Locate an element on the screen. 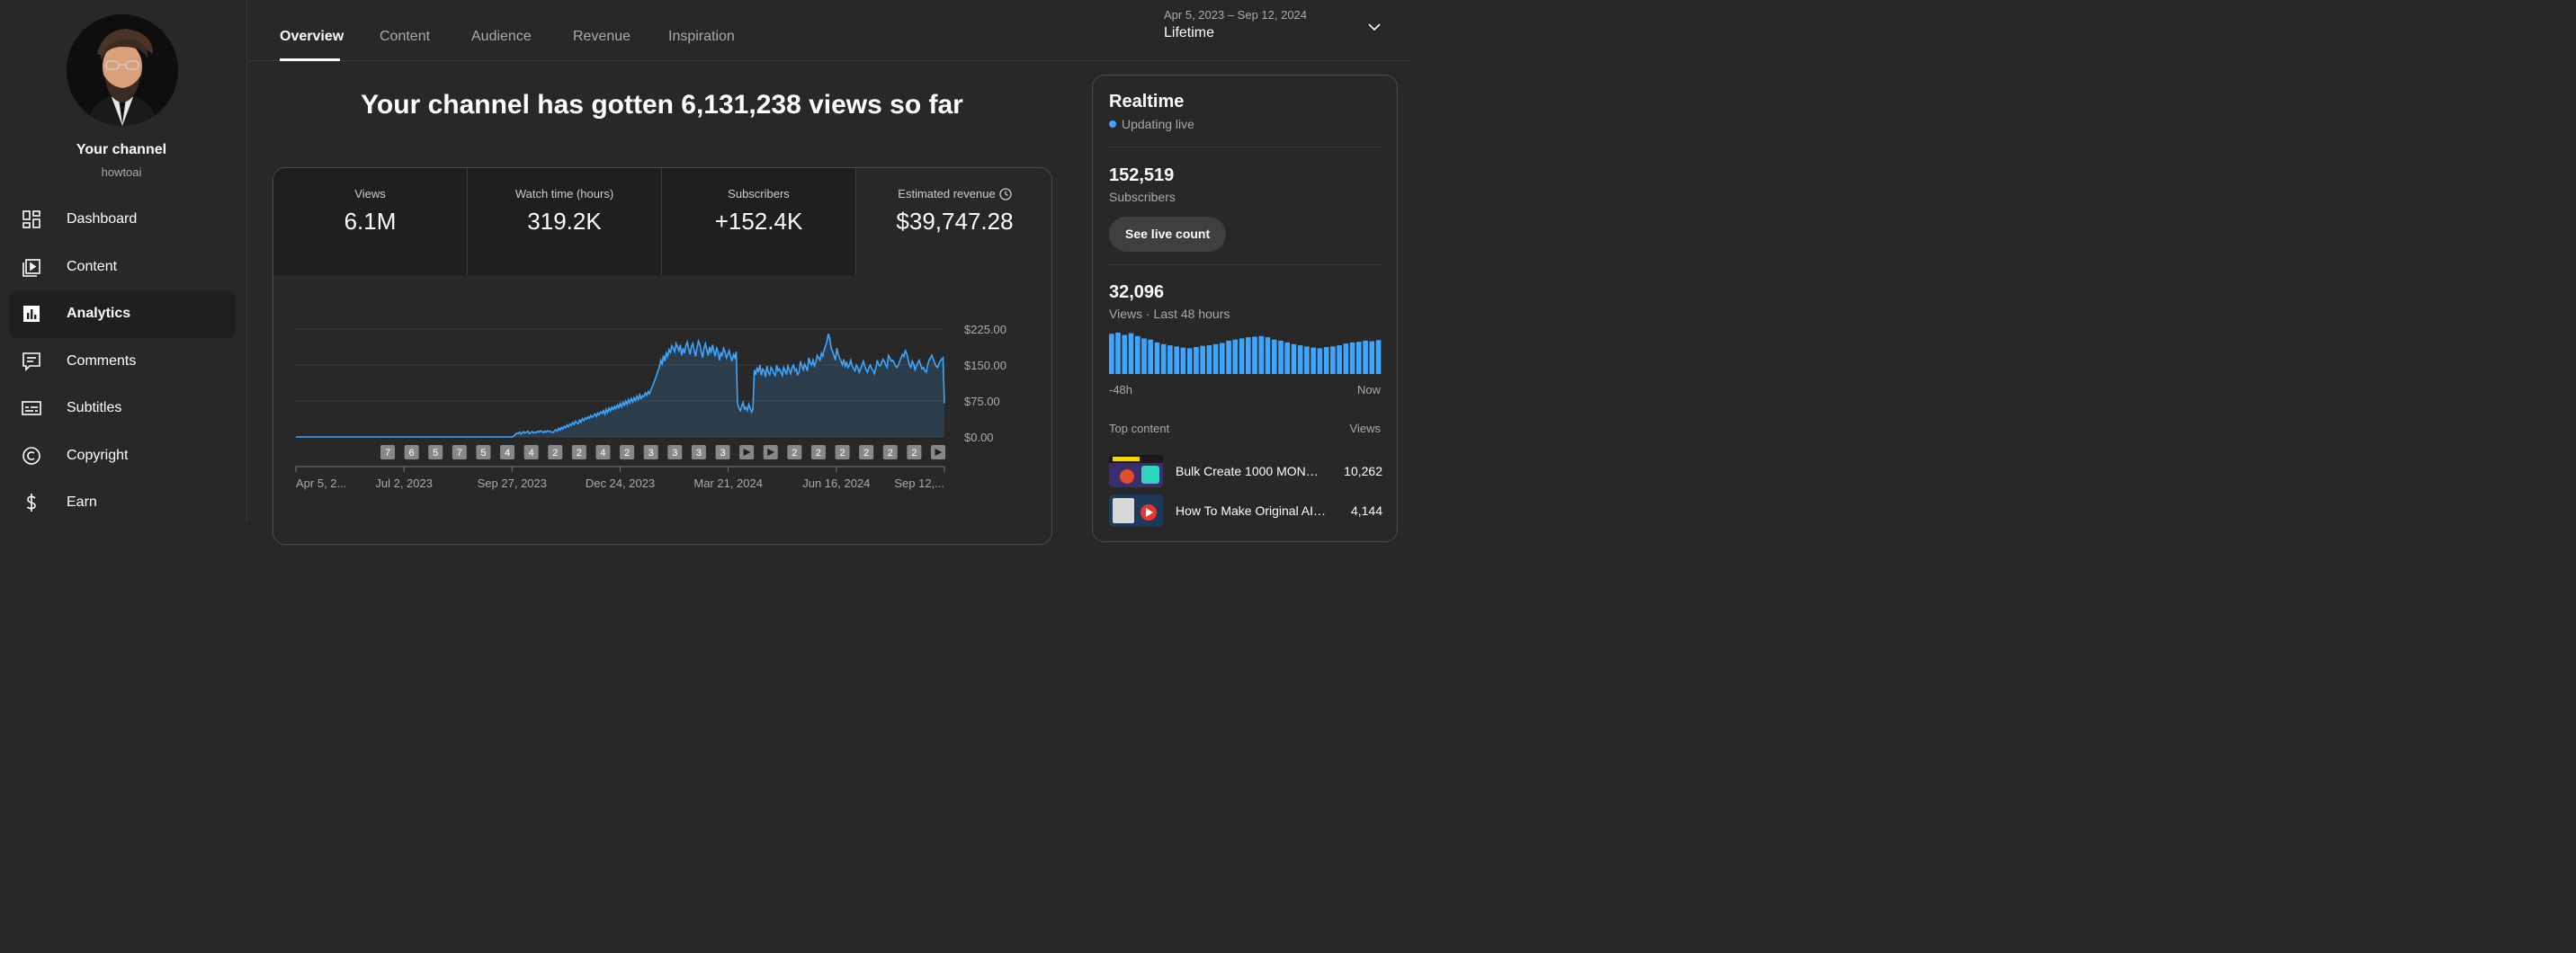 The width and height of the screenshot is (2576, 953). analytics-icon is located at coordinates (31, 314).